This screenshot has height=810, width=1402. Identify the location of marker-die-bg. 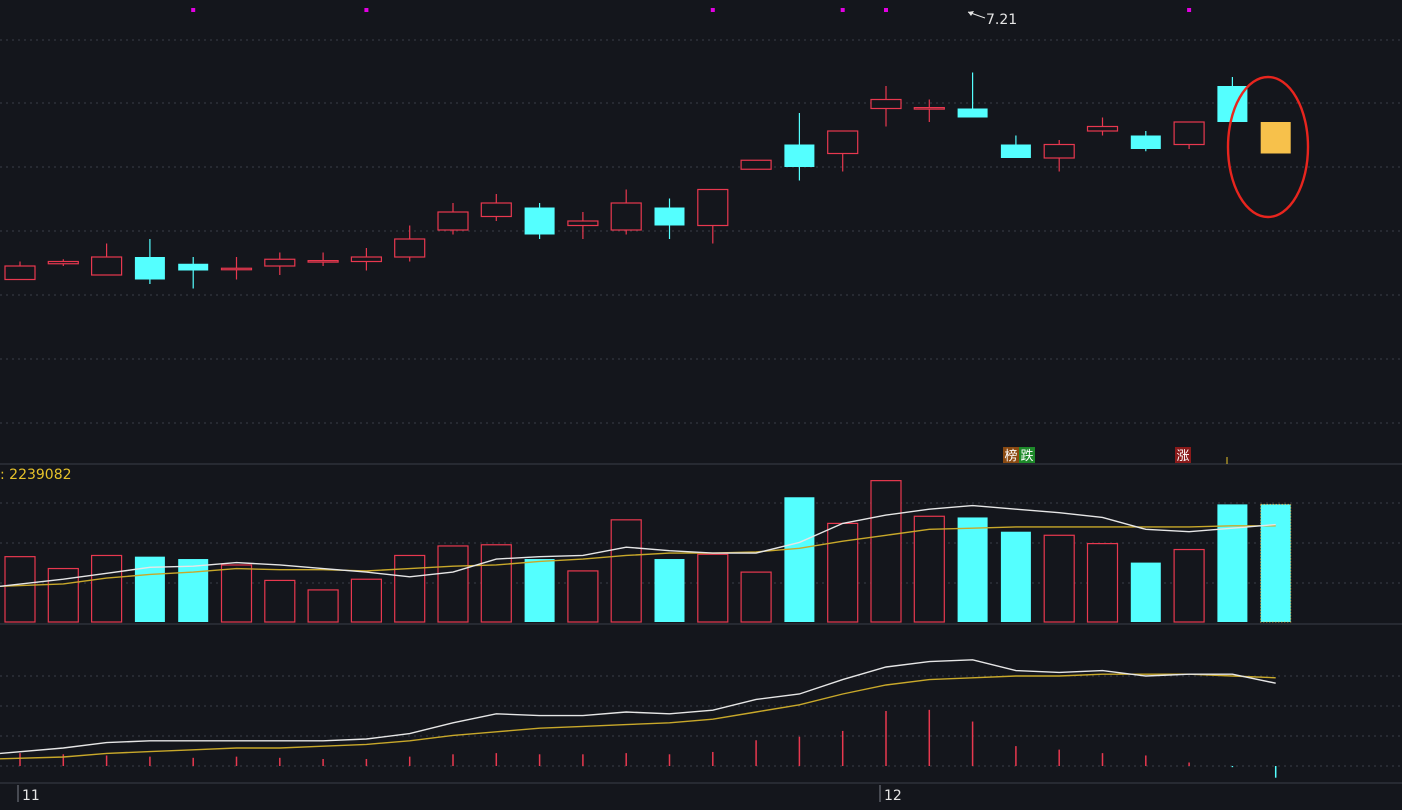
(1027, 455).